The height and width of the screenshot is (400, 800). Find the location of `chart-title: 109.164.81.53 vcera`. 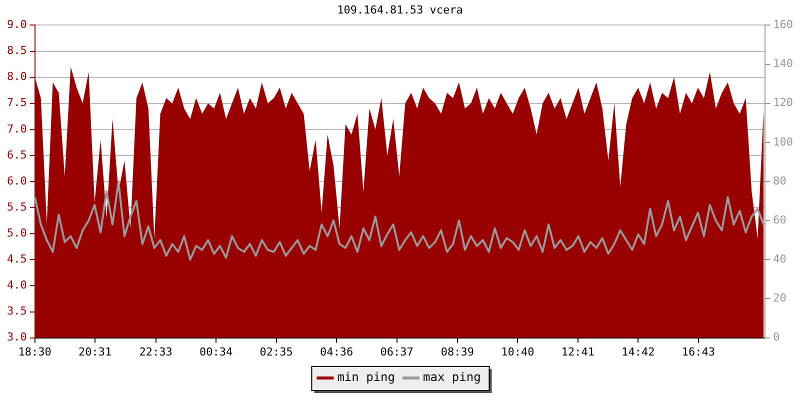

chart-title: 109.164.81.53 vcera is located at coordinates (400, 9).